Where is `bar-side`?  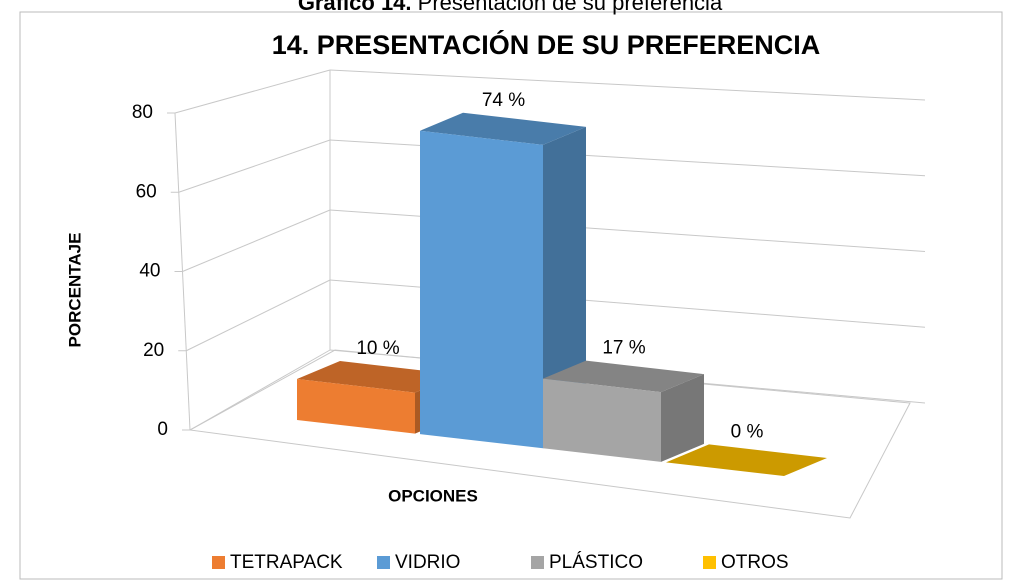
bar-side is located at coordinates (682, 418).